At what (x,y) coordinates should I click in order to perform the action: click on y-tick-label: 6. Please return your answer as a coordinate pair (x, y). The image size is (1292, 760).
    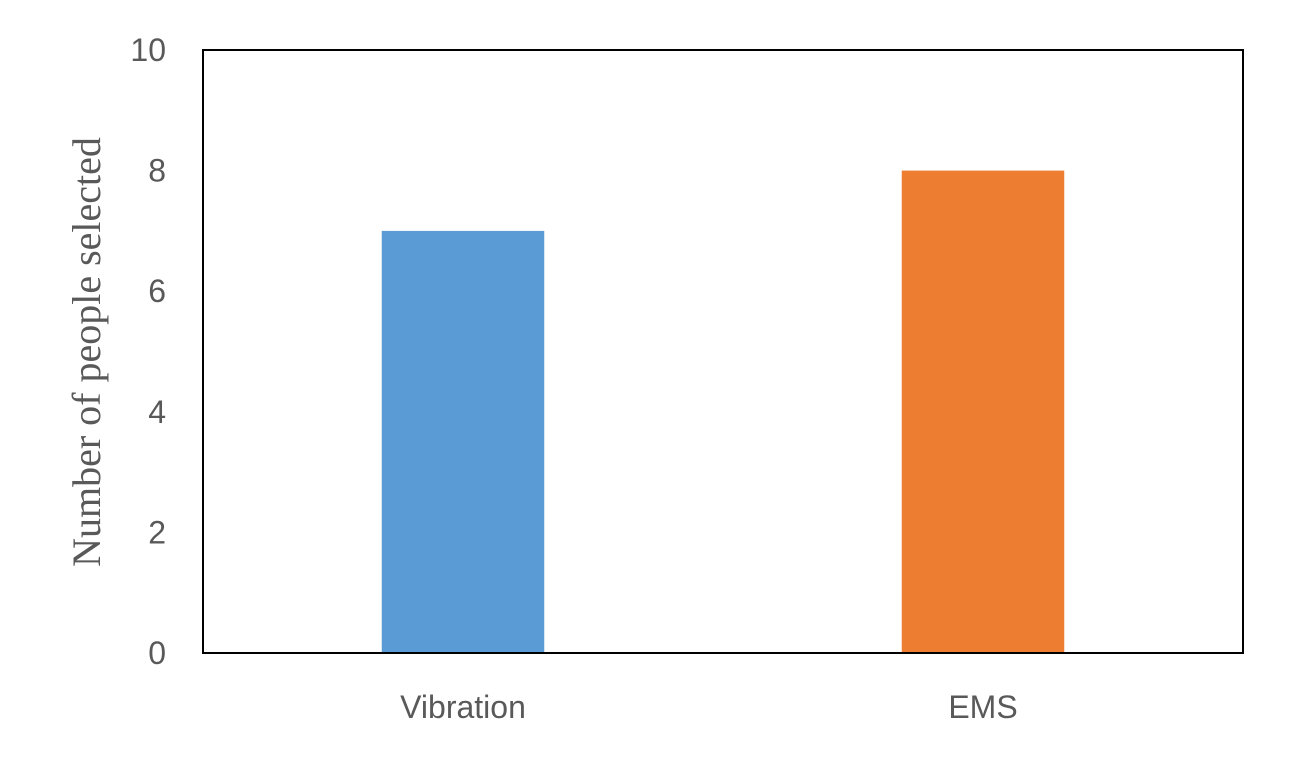
    Looking at the image, I should click on (157, 291).